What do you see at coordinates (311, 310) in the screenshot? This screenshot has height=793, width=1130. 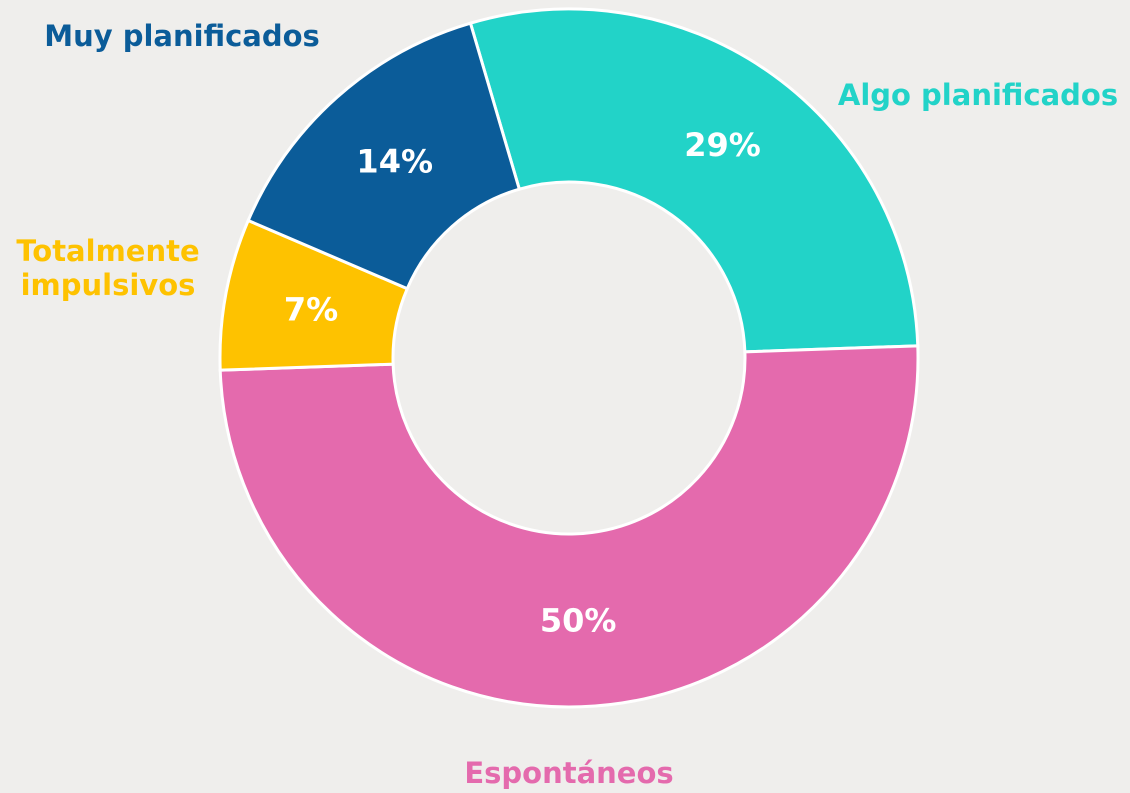 I see `value-label: 7%` at bounding box center [311, 310].